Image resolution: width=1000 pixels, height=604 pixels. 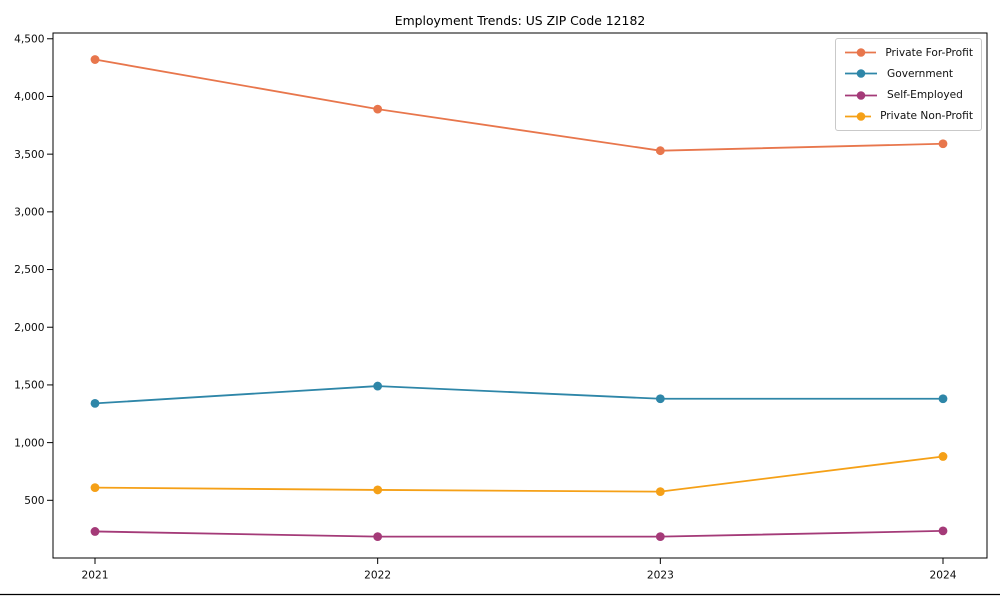 What do you see at coordinates (378, 537) in the screenshot?
I see `data-point-self-employed-2022` at bounding box center [378, 537].